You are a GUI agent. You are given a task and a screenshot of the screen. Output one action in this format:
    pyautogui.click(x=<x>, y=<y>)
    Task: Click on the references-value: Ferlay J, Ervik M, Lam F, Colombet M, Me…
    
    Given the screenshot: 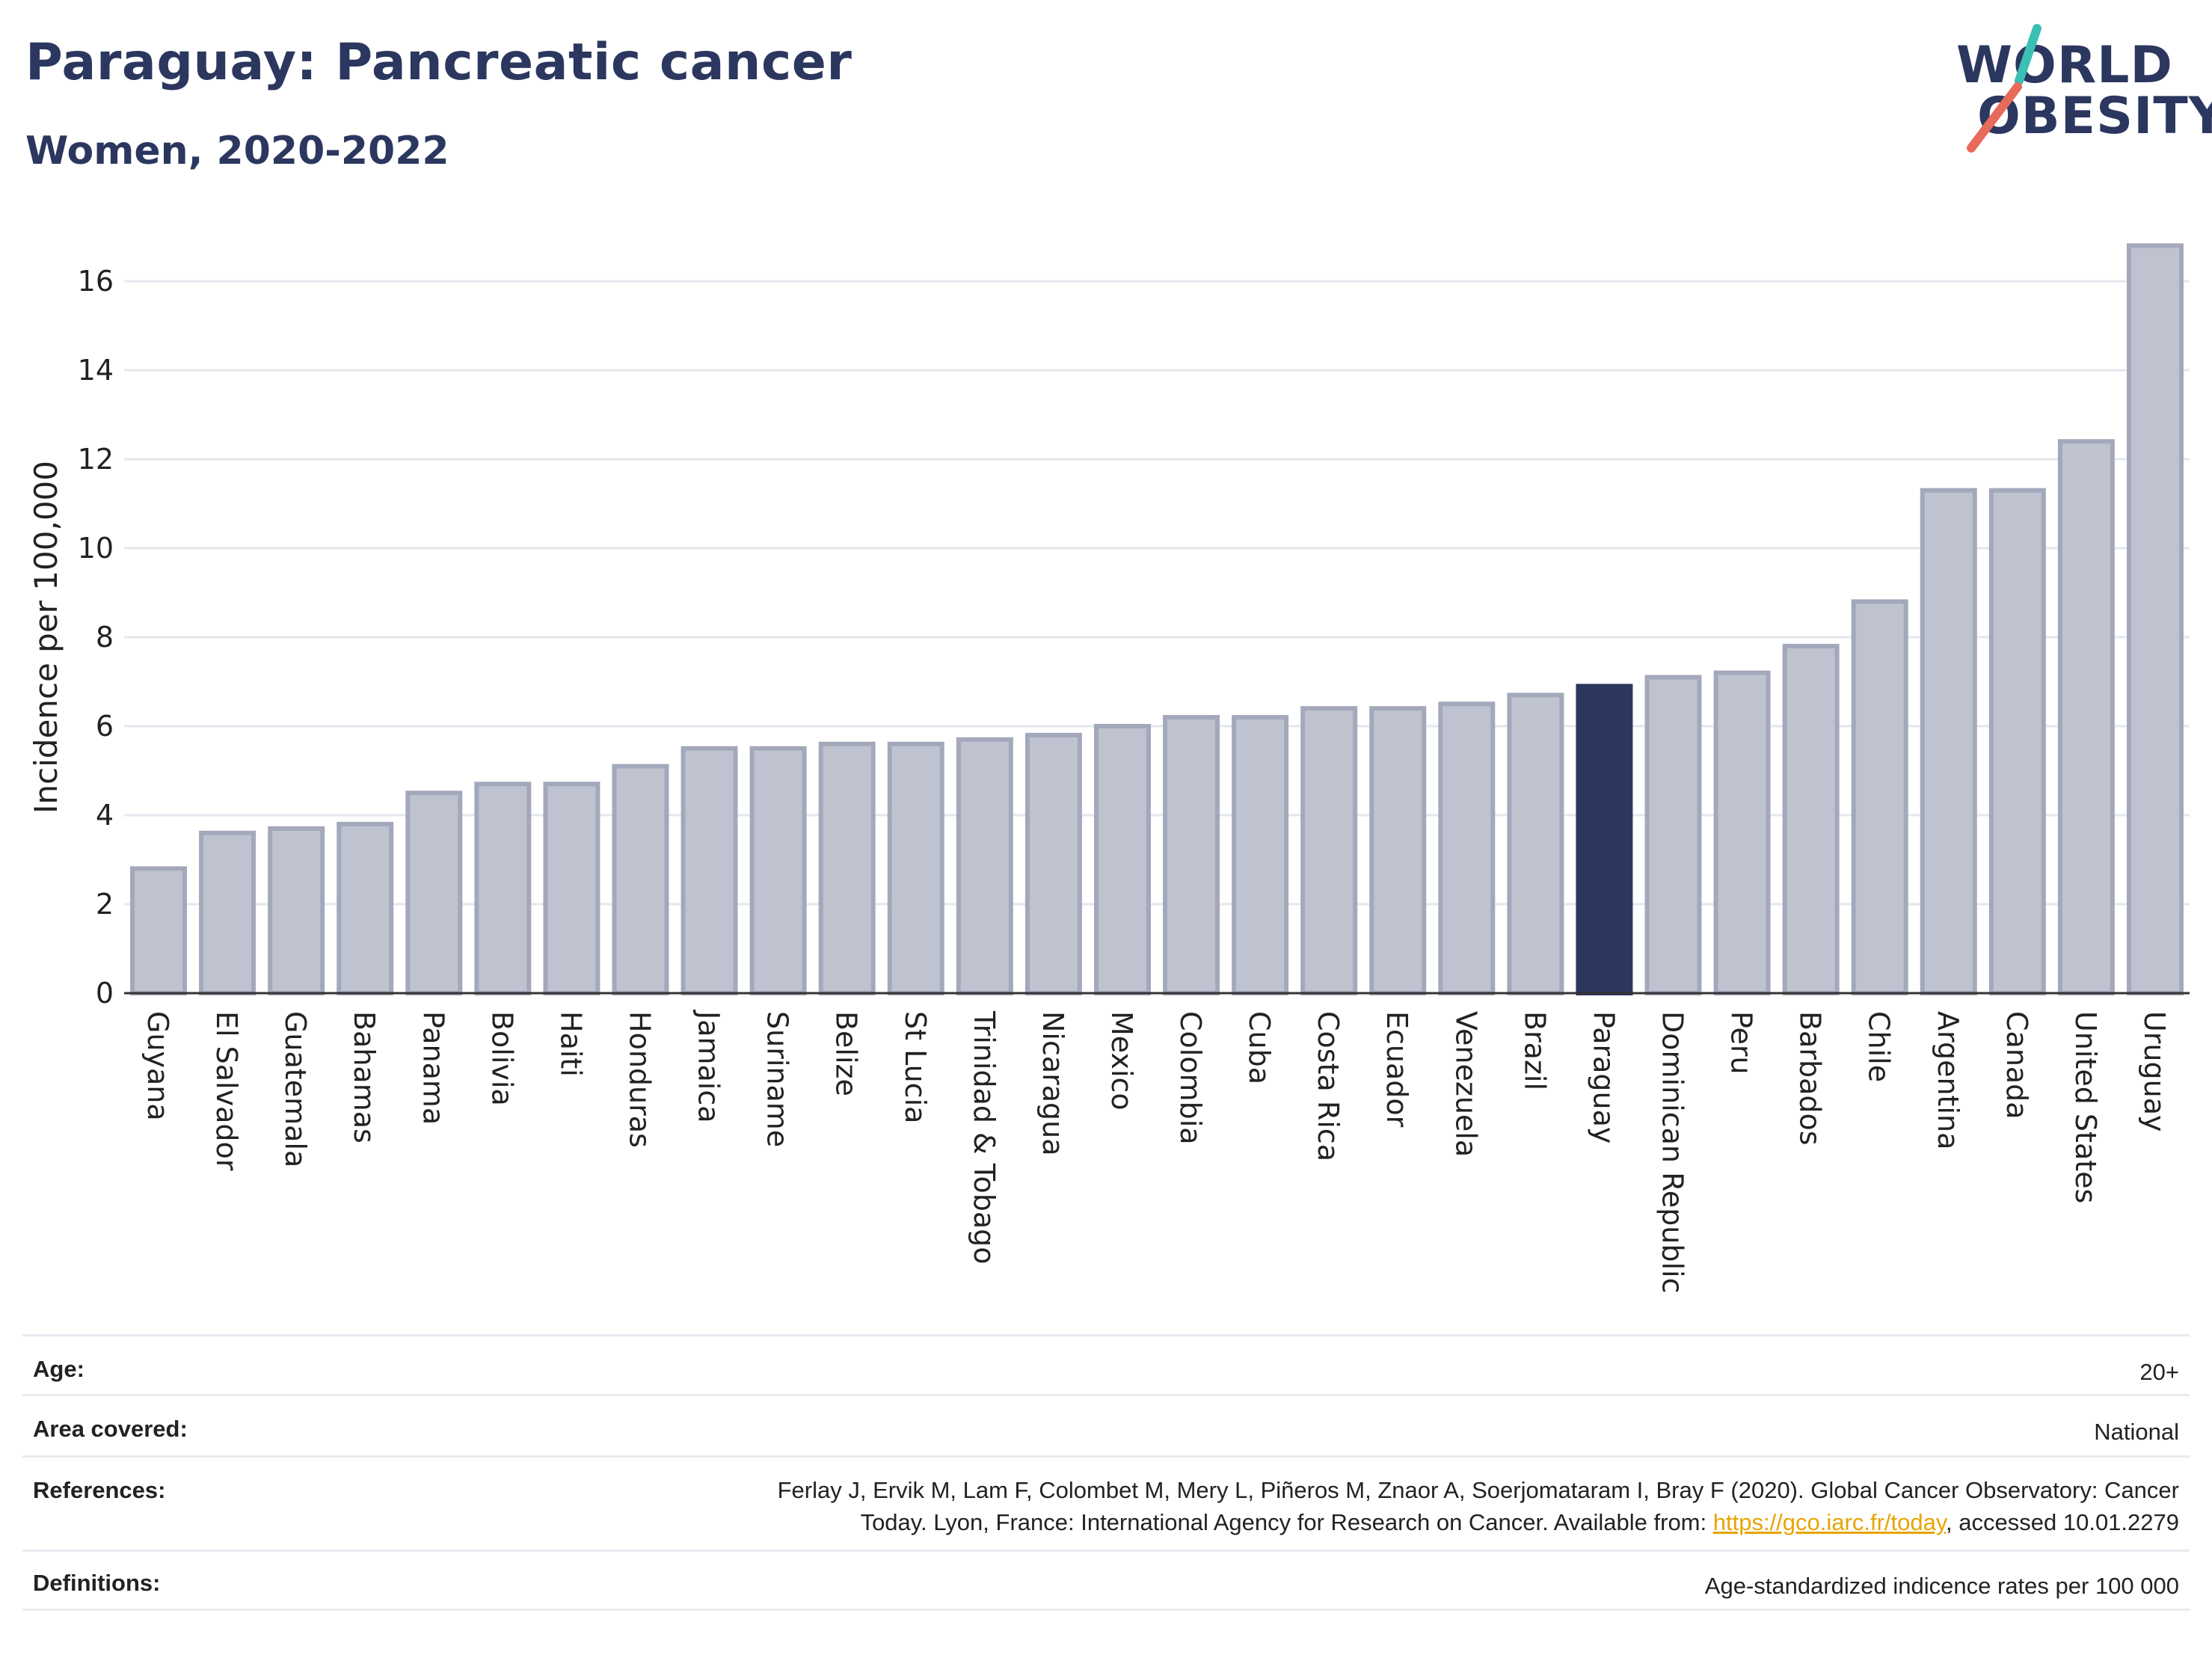 What is the action you would take?
    pyautogui.click(x=1478, y=1506)
    